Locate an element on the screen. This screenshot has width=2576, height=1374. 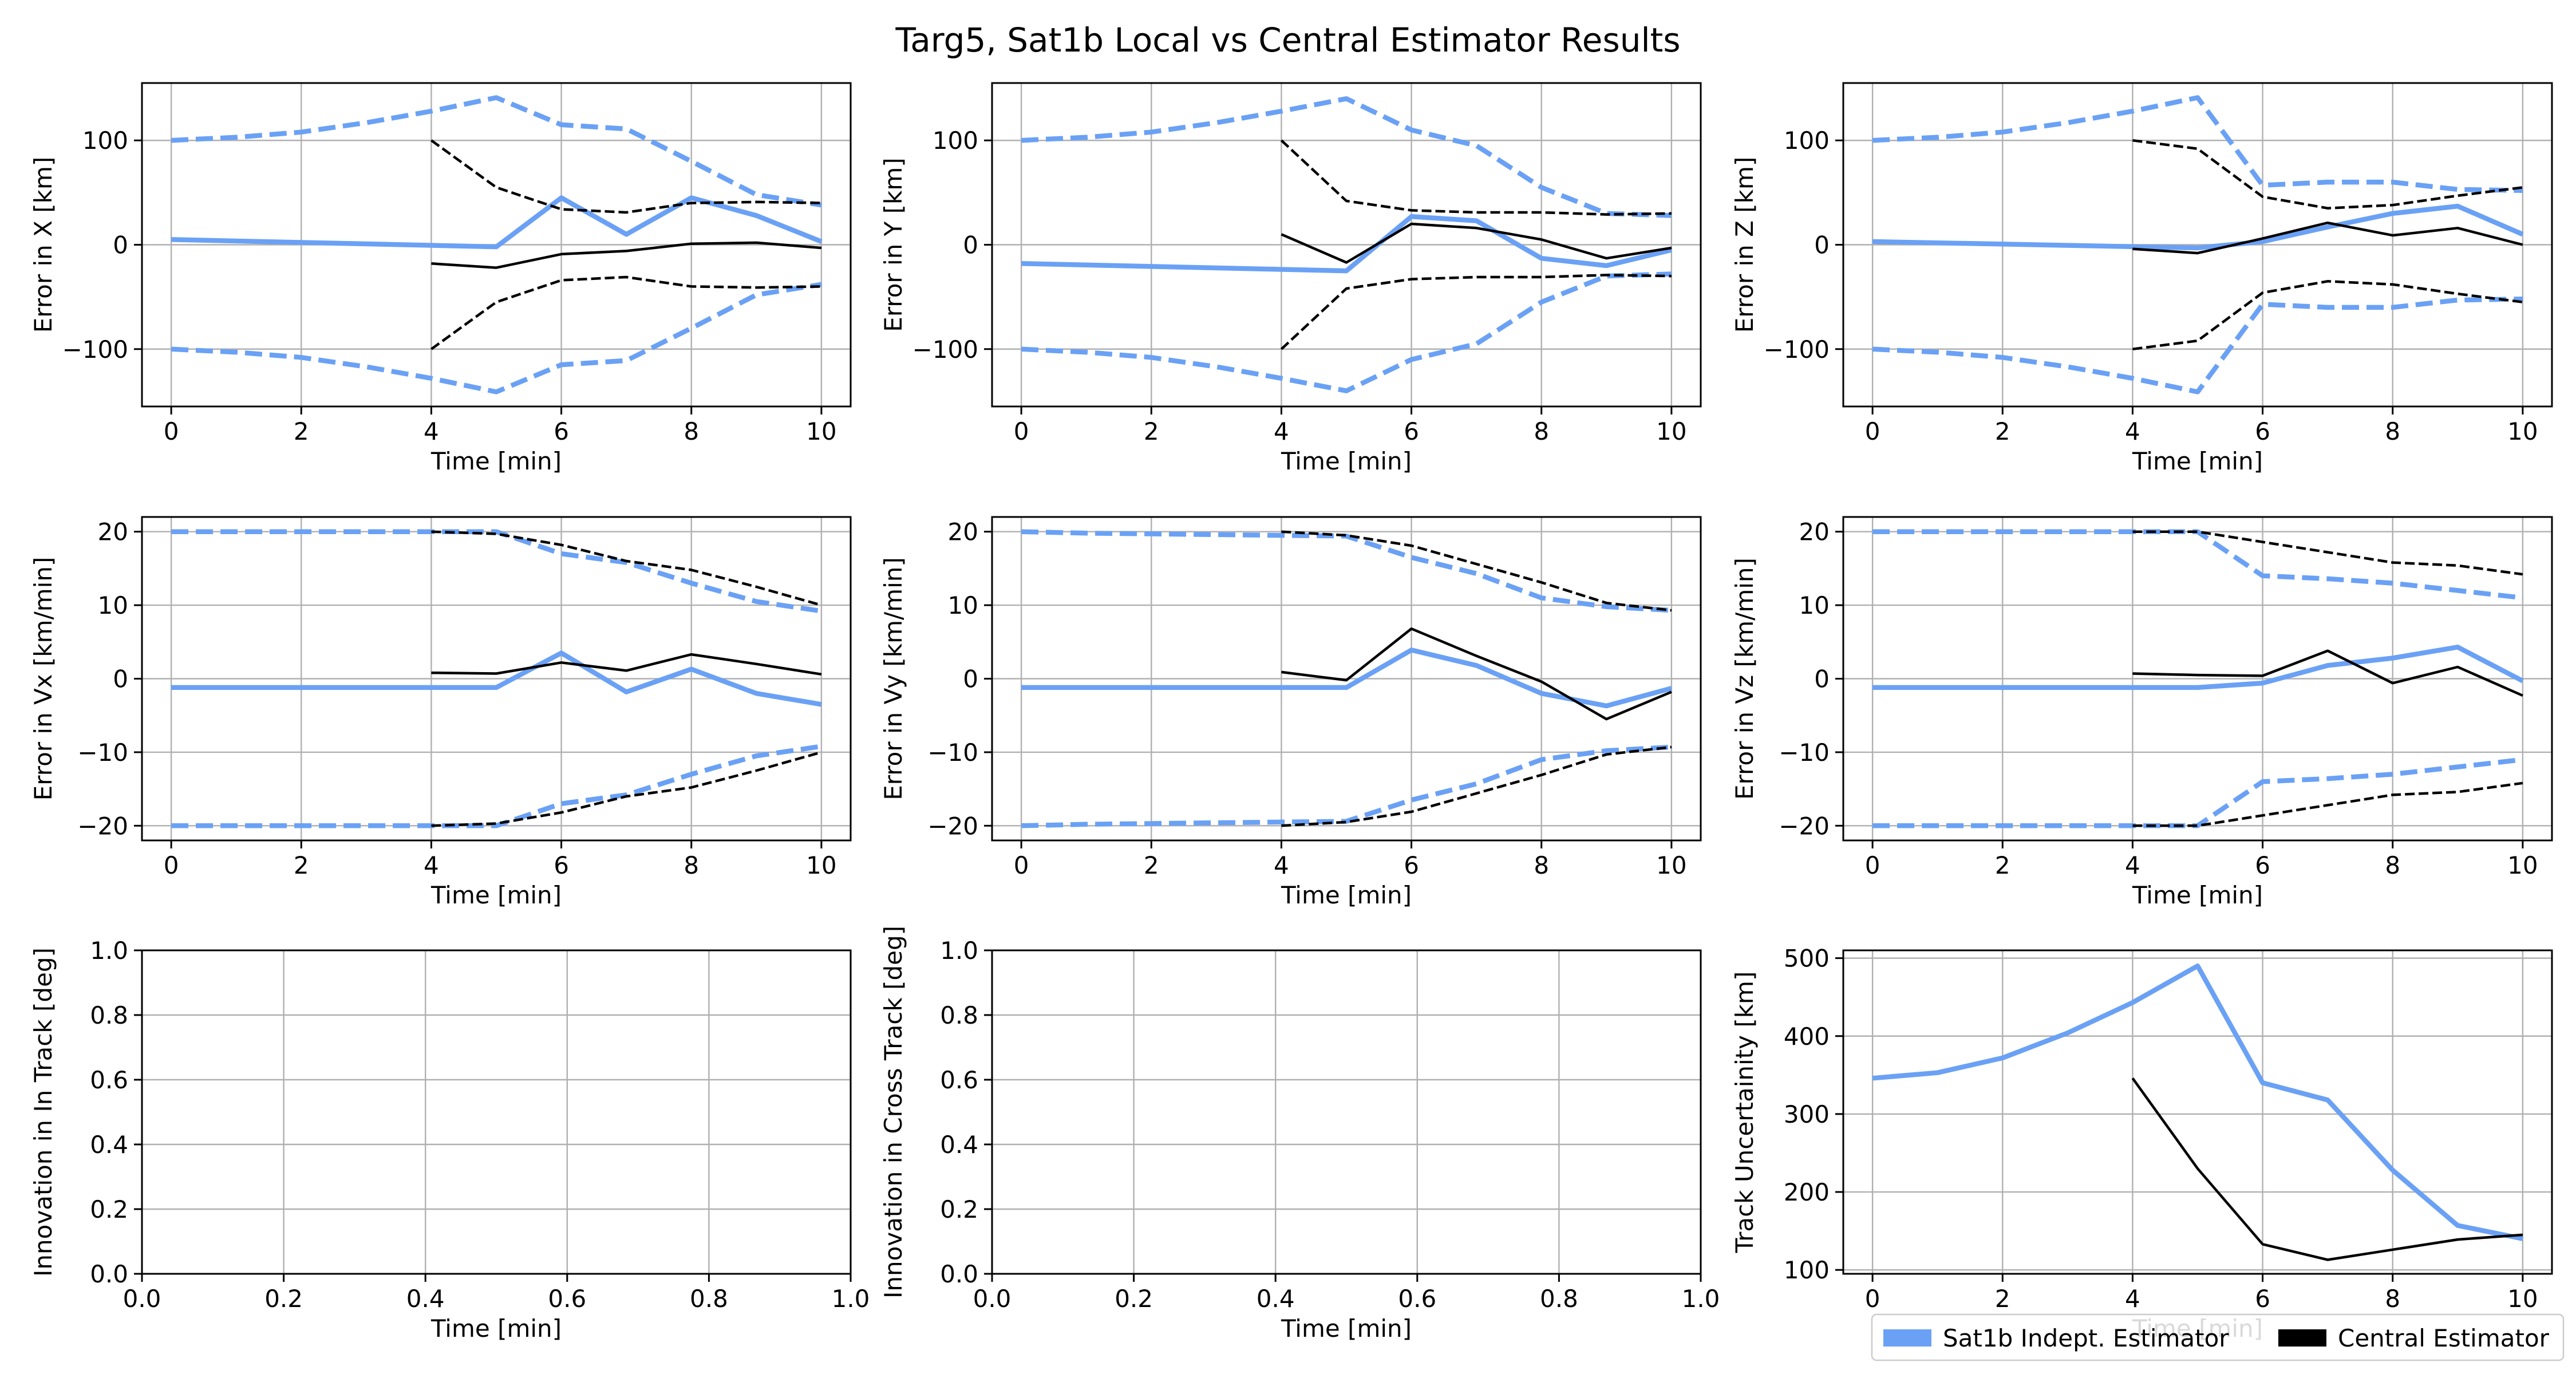
y-axis-label: Error in Z [km] is located at coordinates (1744, 245).